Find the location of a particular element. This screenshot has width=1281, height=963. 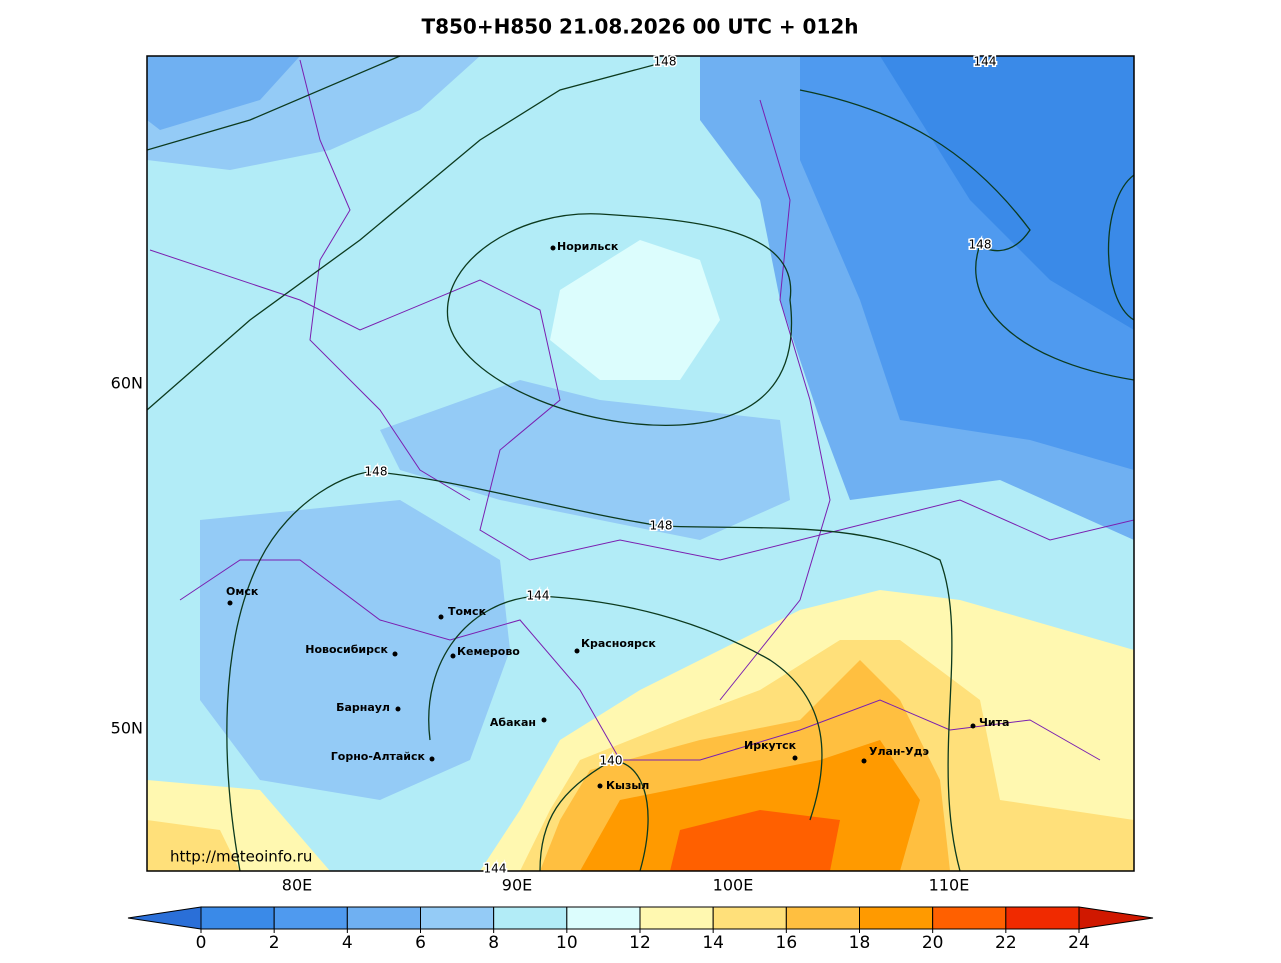

colorbar-under is located at coordinates (164, 918).